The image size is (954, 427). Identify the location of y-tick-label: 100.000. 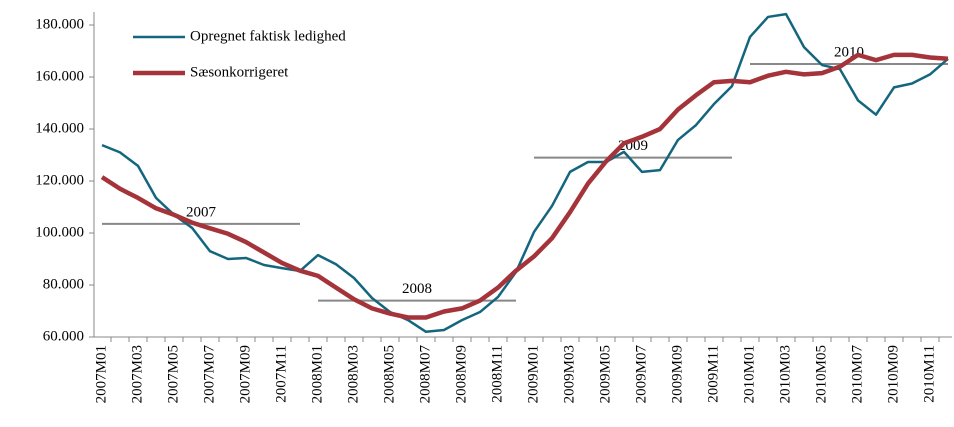
(59, 232).